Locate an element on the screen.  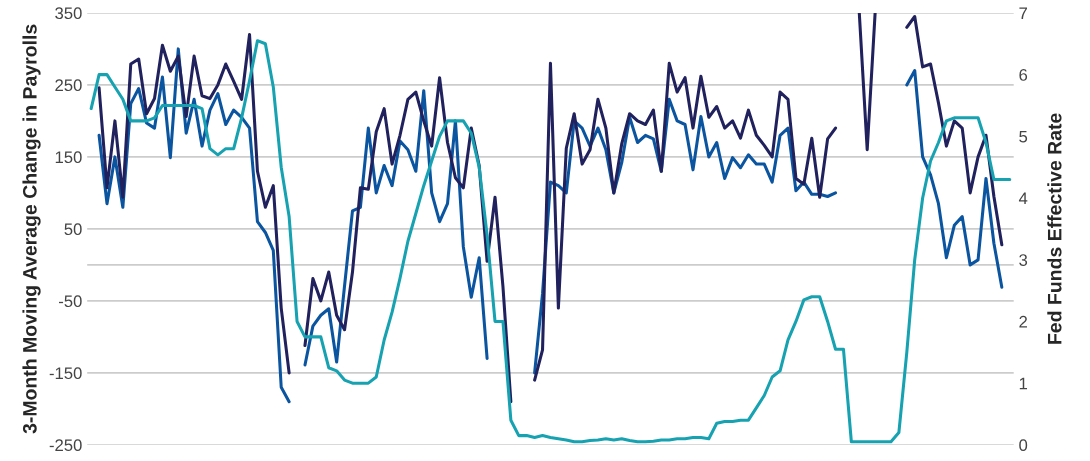
y2-tick-label: 3 is located at coordinates (1023, 260).